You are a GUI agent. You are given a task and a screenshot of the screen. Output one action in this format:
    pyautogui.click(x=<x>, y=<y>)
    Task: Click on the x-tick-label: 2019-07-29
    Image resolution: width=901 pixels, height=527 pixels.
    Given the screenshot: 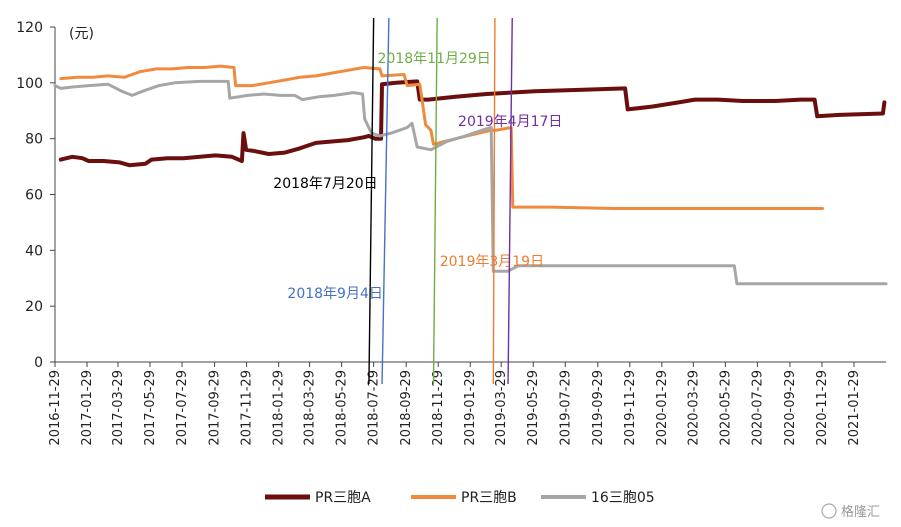 What is the action you would take?
    pyautogui.click(x=565, y=408)
    